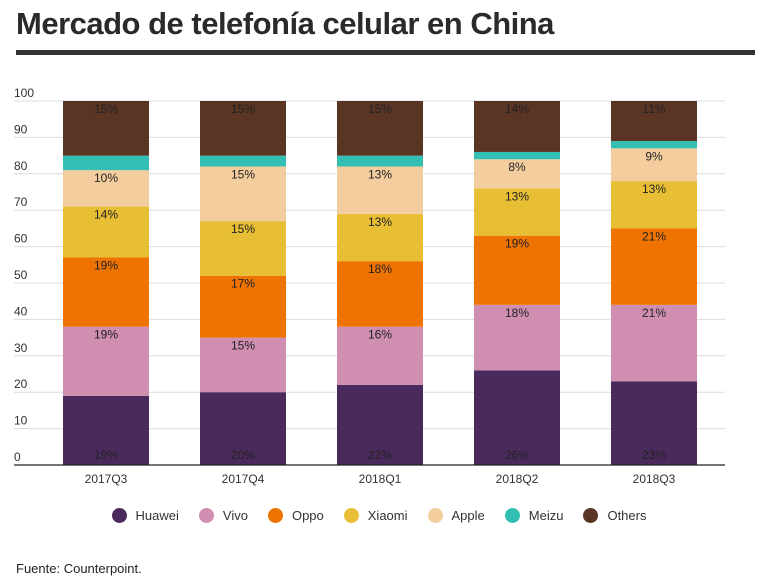 The image size is (758, 580). I want to click on x-tick-label: 2018Q3, so click(654, 479).